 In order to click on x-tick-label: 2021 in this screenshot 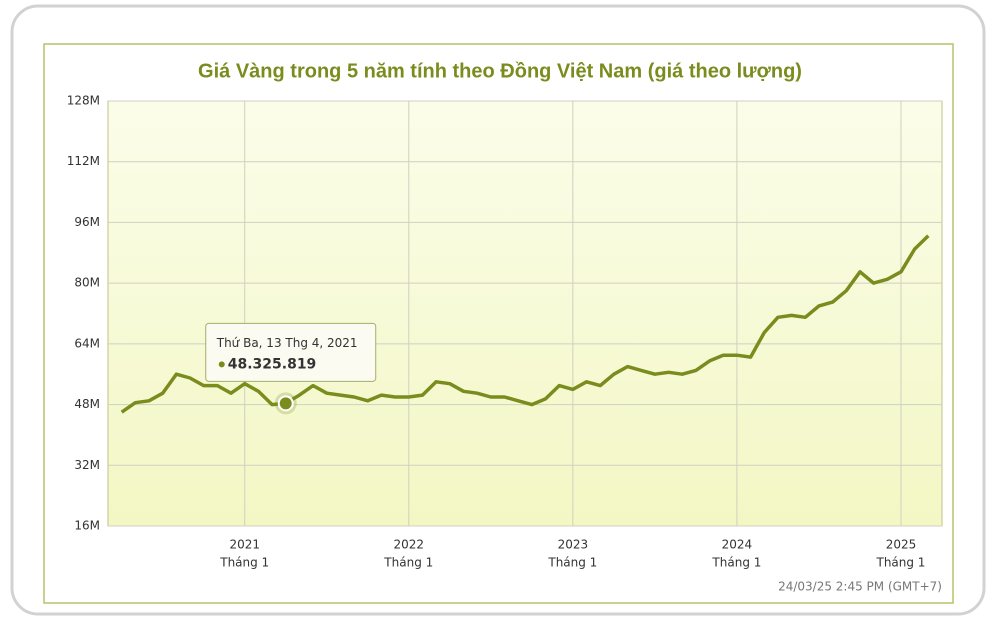, I will do `click(244, 545)`.